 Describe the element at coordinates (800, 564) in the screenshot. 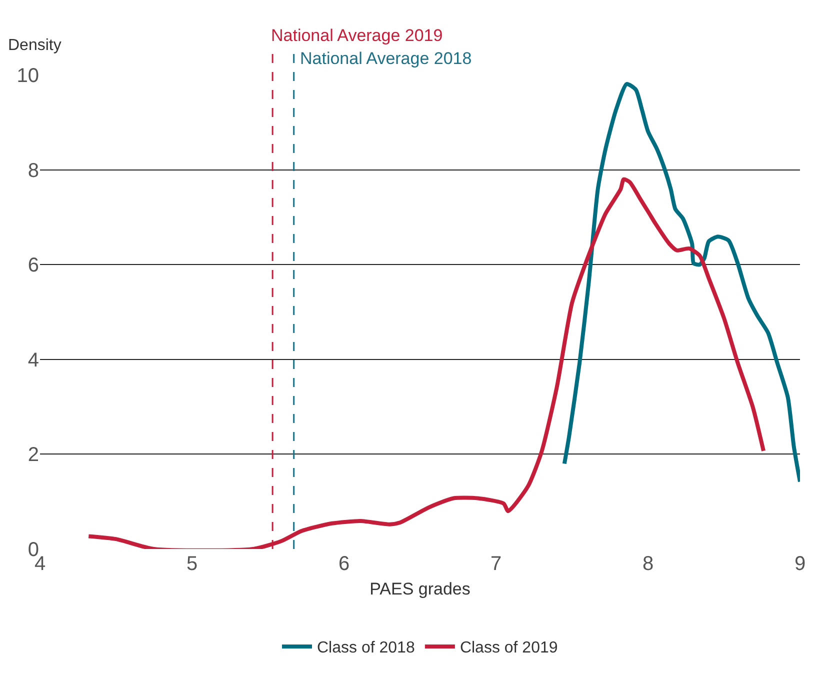

I see `x-tick-label: 9` at that location.